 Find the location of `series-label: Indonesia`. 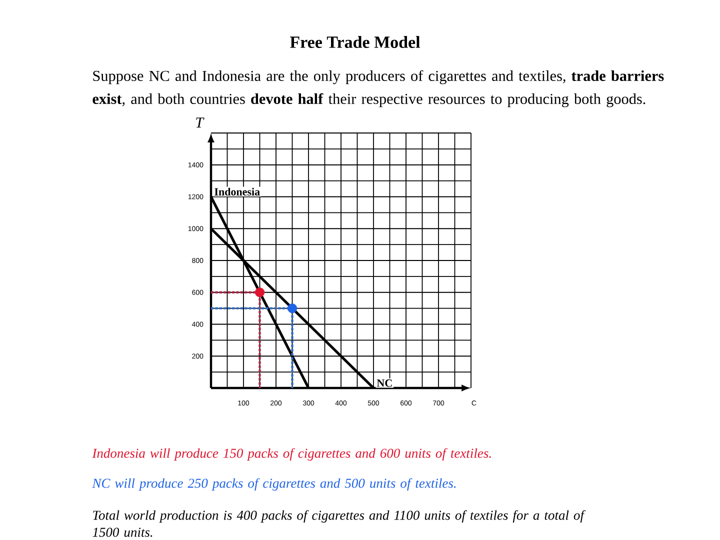

series-label: Indonesia is located at coordinates (237, 192).